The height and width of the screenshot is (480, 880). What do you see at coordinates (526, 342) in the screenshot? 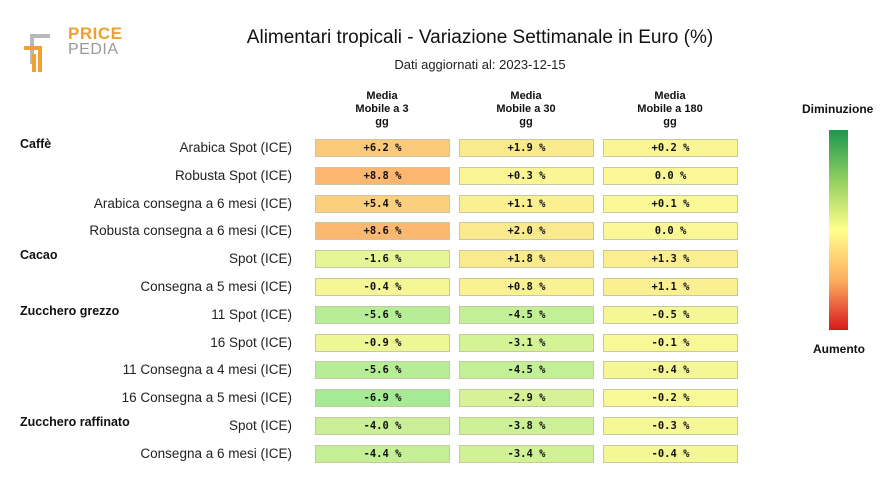
I see `value-cell: -3.1 %` at bounding box center [526, 342].